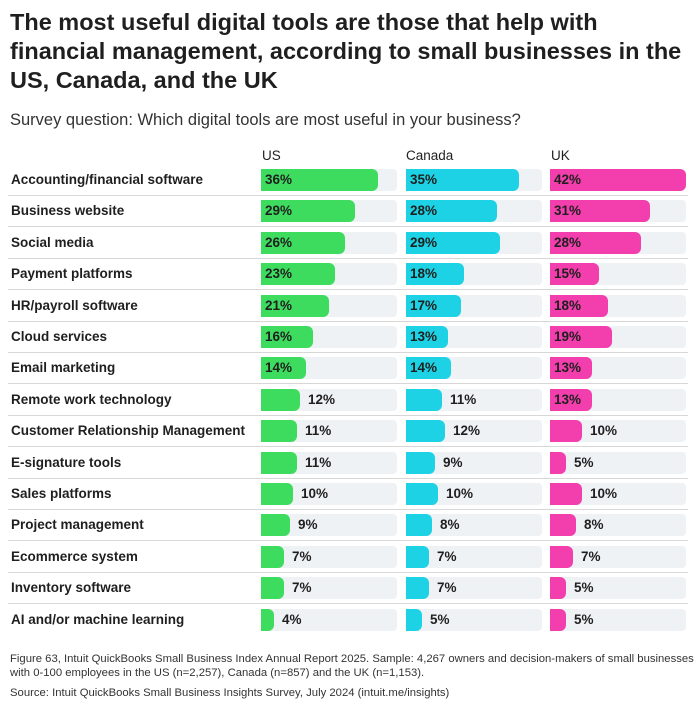  What do you see at coordinates (292, 619) in the screenshot?
I see `value-label-us: 4%` at bounding box center [292, 619].